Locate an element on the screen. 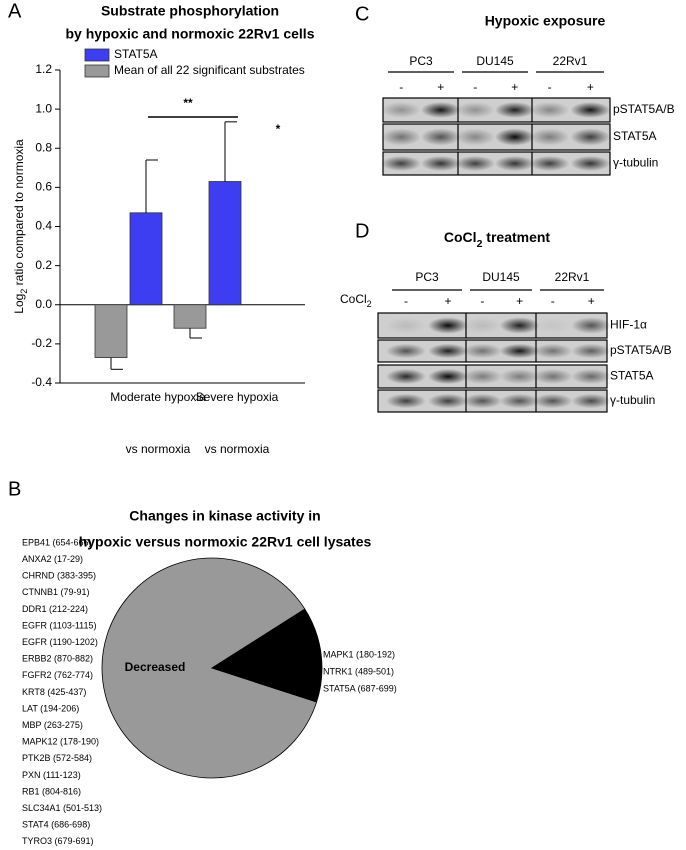  substrate-label: EPB41 (654-666) is located at coordinates (57, 542).